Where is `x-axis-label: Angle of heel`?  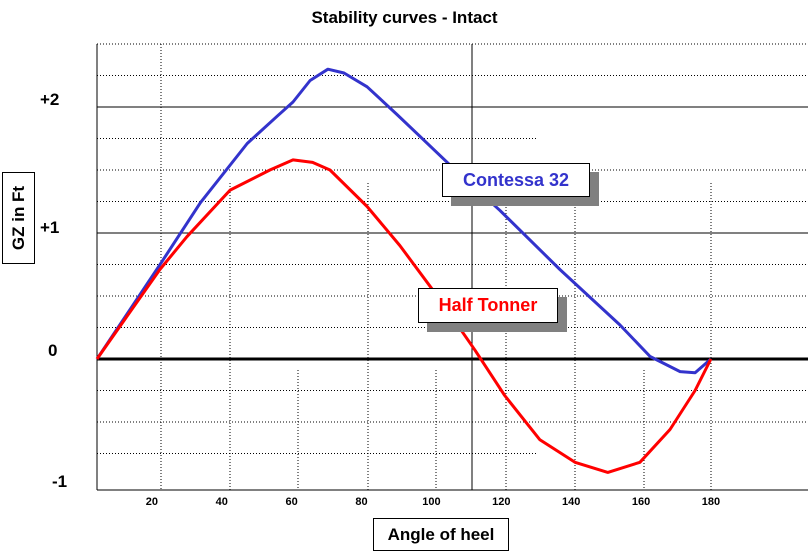 x-axis-label: Angle of heel is located at coordinates (441, 534).